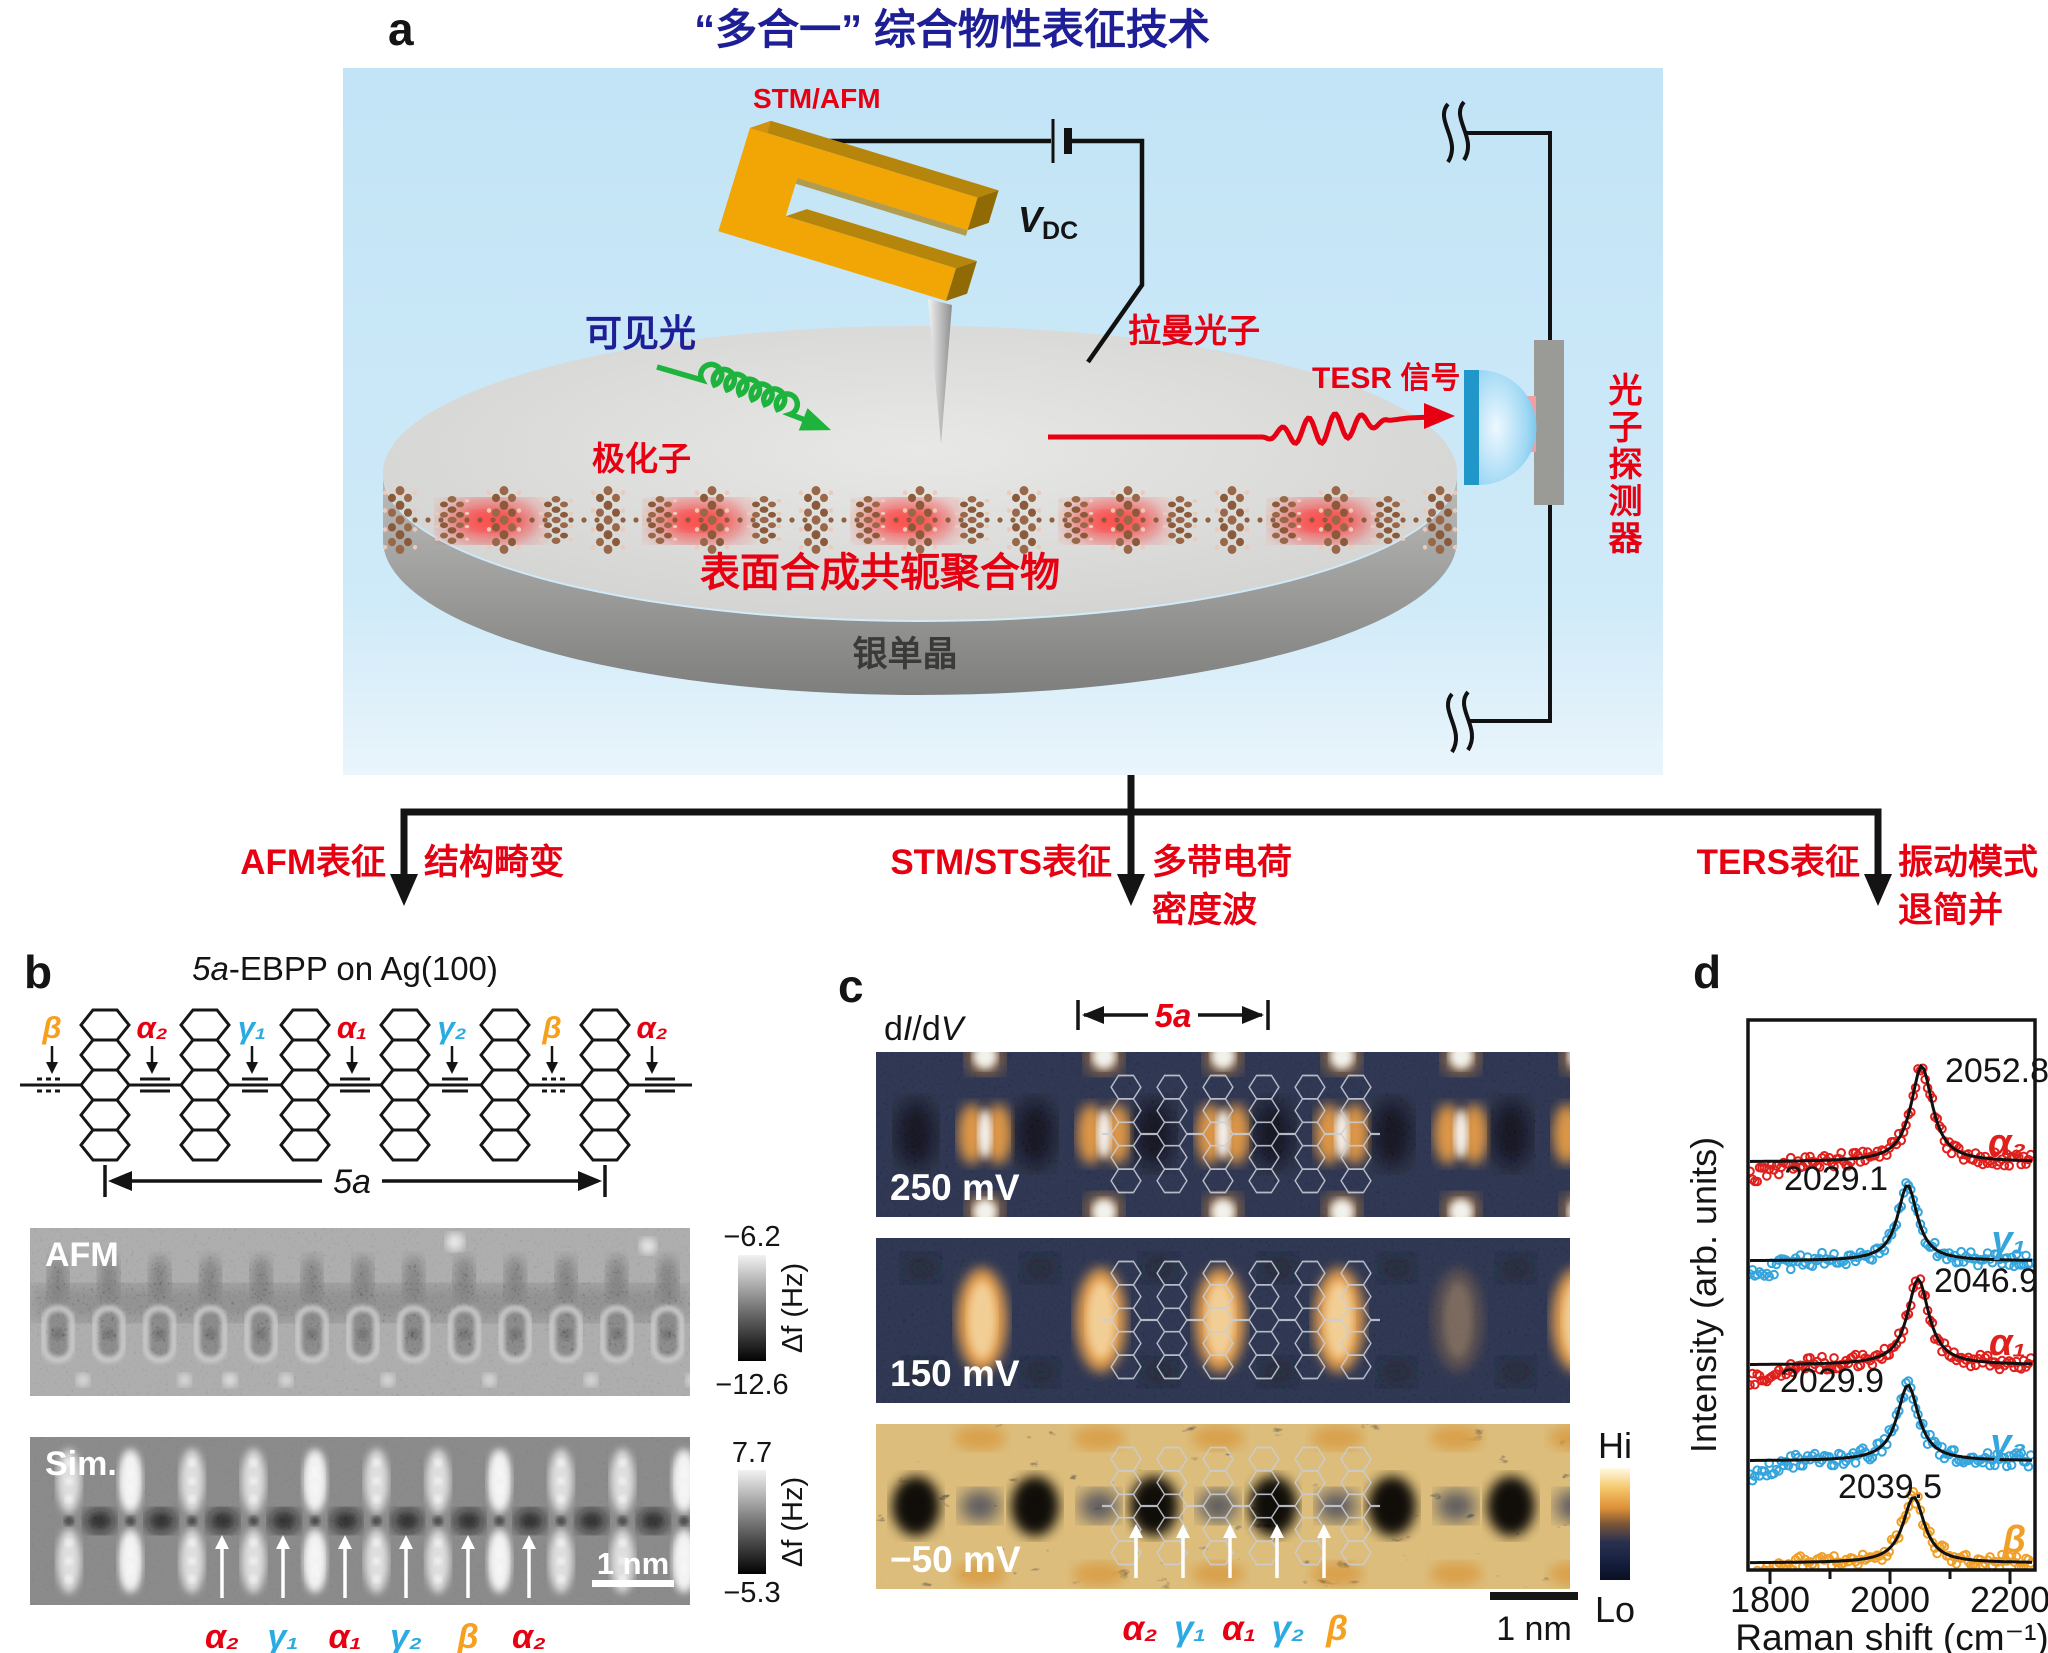  What do you see at coordinates (640, 333) in the screenshot?
I see `visible-light-label: 可见光` at bounding box center [640, 333].